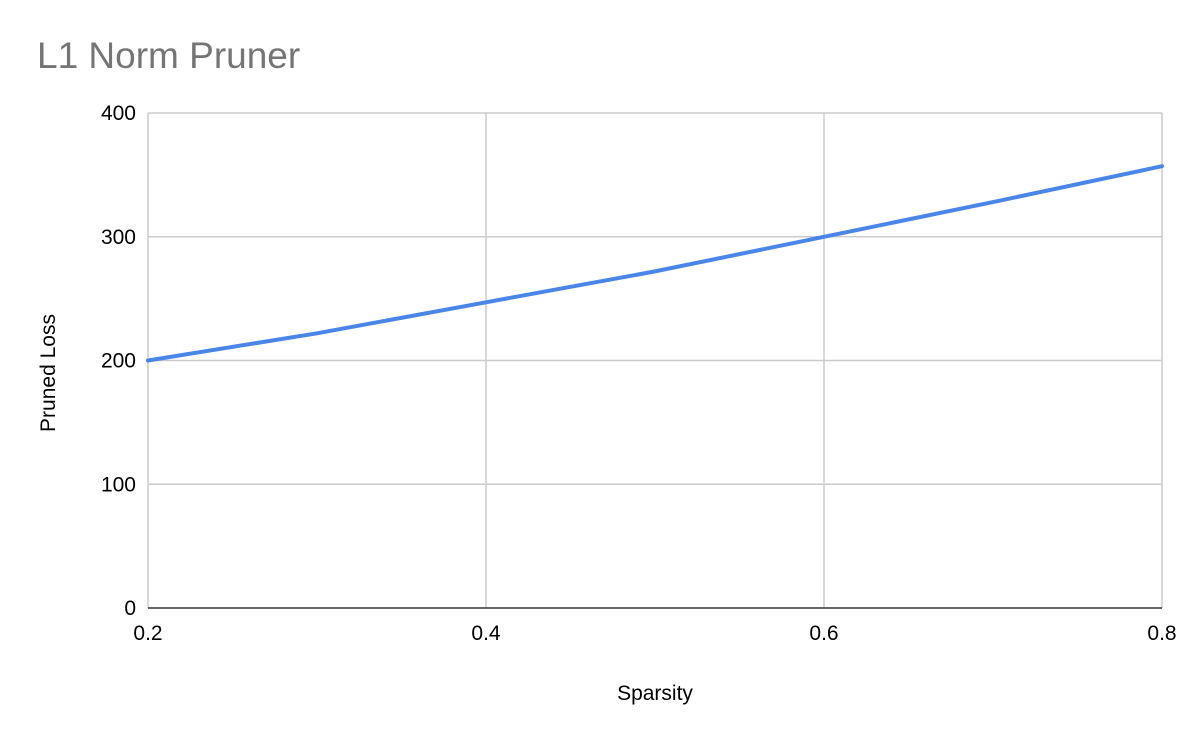 Image resolution: width=1200 pixels, height=742 pixels. What do you see at coordinates (147, 633) in the screenshot?
I see `x-tick-label: 0.2` at bounding box center [147, 633].